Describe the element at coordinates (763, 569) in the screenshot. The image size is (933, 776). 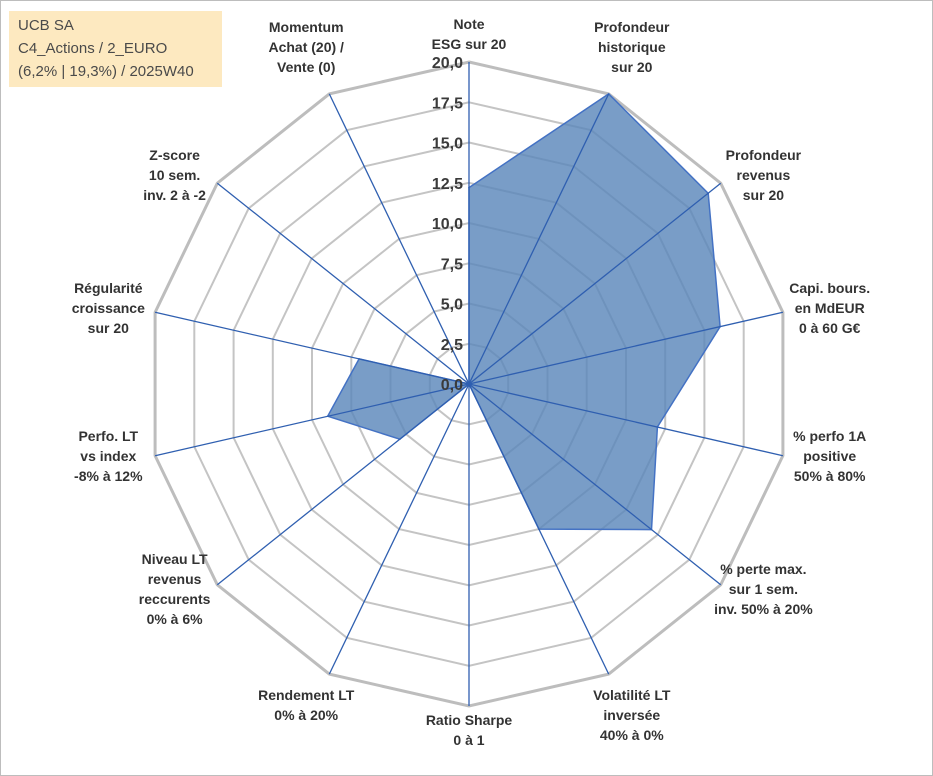
I see `axis-label-line: % perte max.` at that location.